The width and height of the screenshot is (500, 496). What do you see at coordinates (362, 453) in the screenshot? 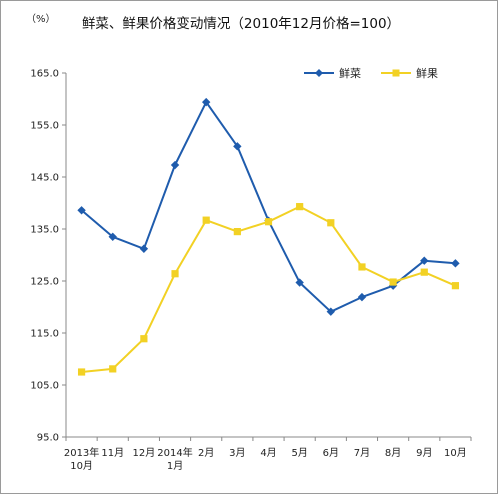
I see `x-tick-label: 7月` at bounding box center [362, 453].